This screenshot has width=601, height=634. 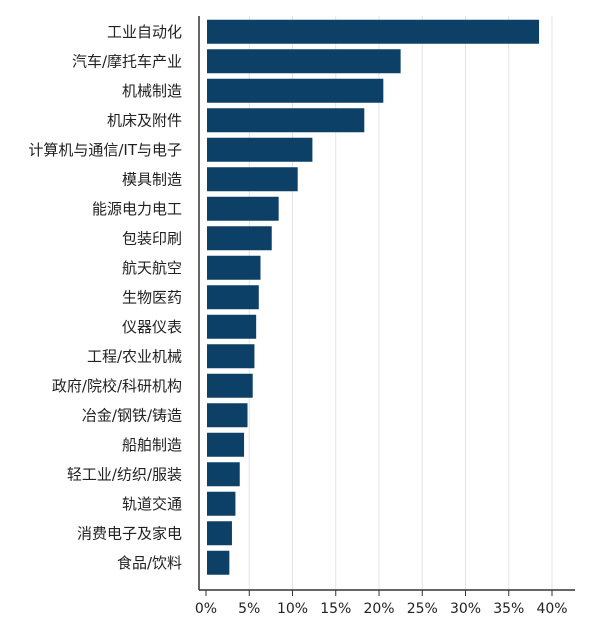 I want to click on x-tick-label-5: 25%, so click(x=422, y=609).